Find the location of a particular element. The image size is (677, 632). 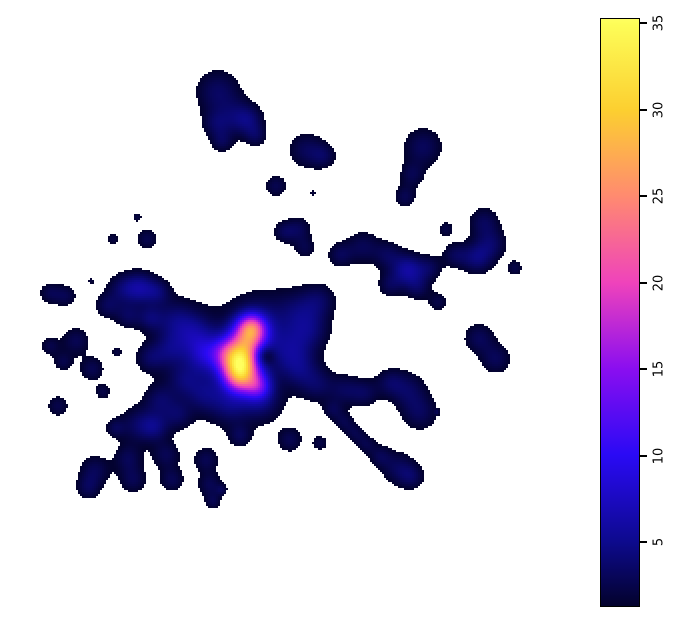

colorbar-tick-label: 5 is located at coordinates (659, 542).